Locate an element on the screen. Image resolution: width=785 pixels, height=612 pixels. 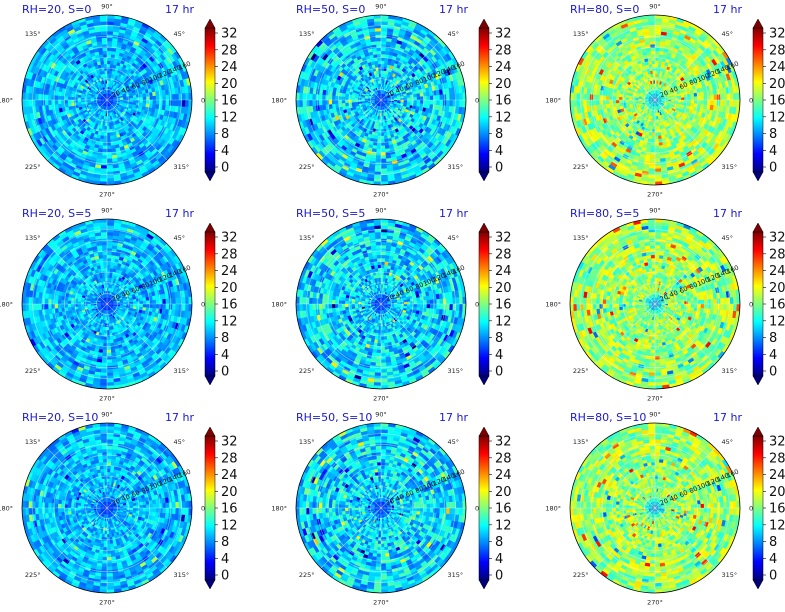
colorbar-tick-label: 20 is located at coordinates (503, 84).